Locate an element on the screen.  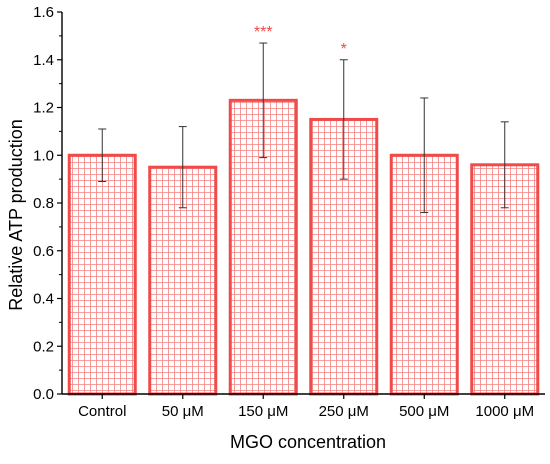
y-tick-label: 0.6 is located at coordinates (43, 251).